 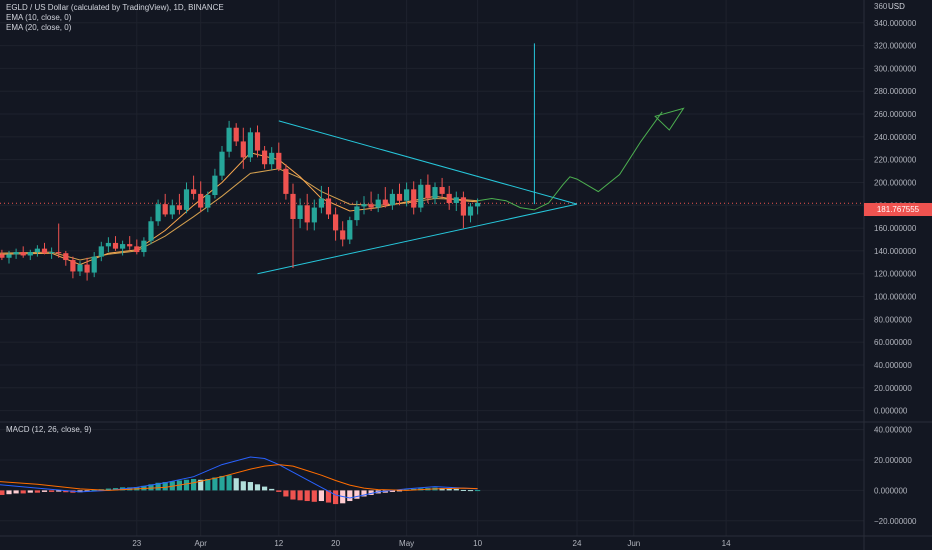 I want to click on price-tick-label: 340.000000, so click(x=895, y=23).